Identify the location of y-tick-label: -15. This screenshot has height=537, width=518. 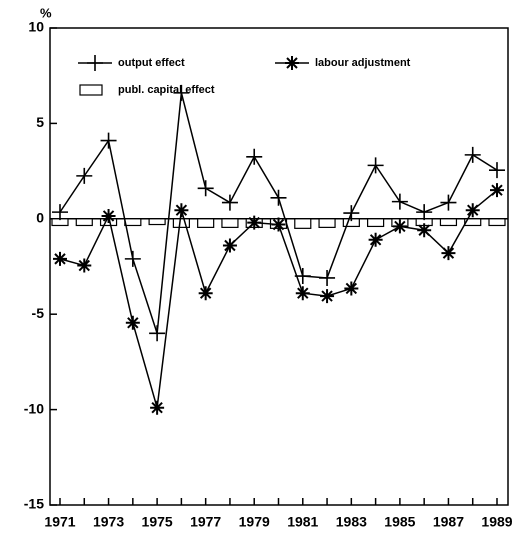
(34, 504).